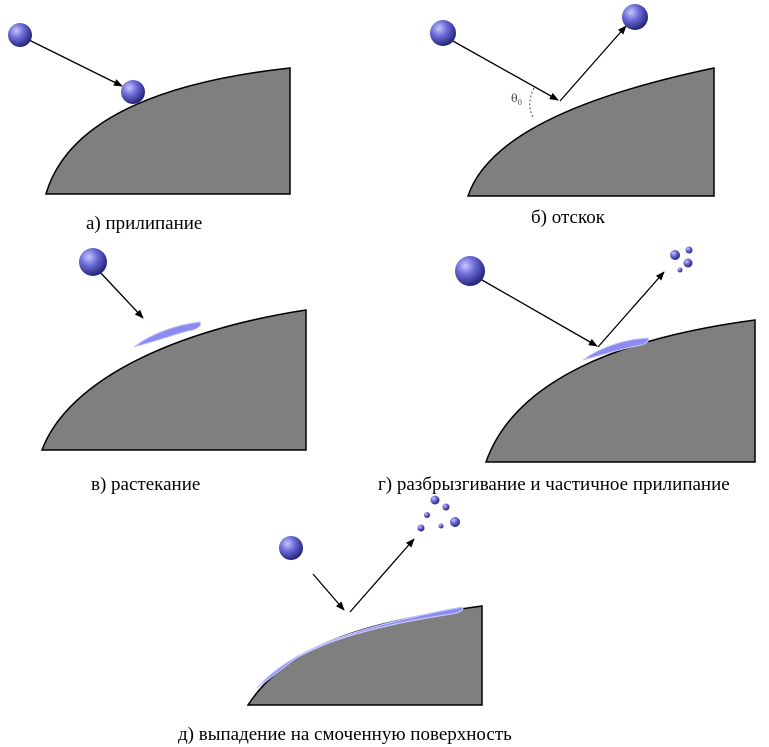 This screenshot has width=769, height=747. Describe the element at coordinates (593, 63) in the screenshot. I see `rebound-trajectory-arrow` at that location.